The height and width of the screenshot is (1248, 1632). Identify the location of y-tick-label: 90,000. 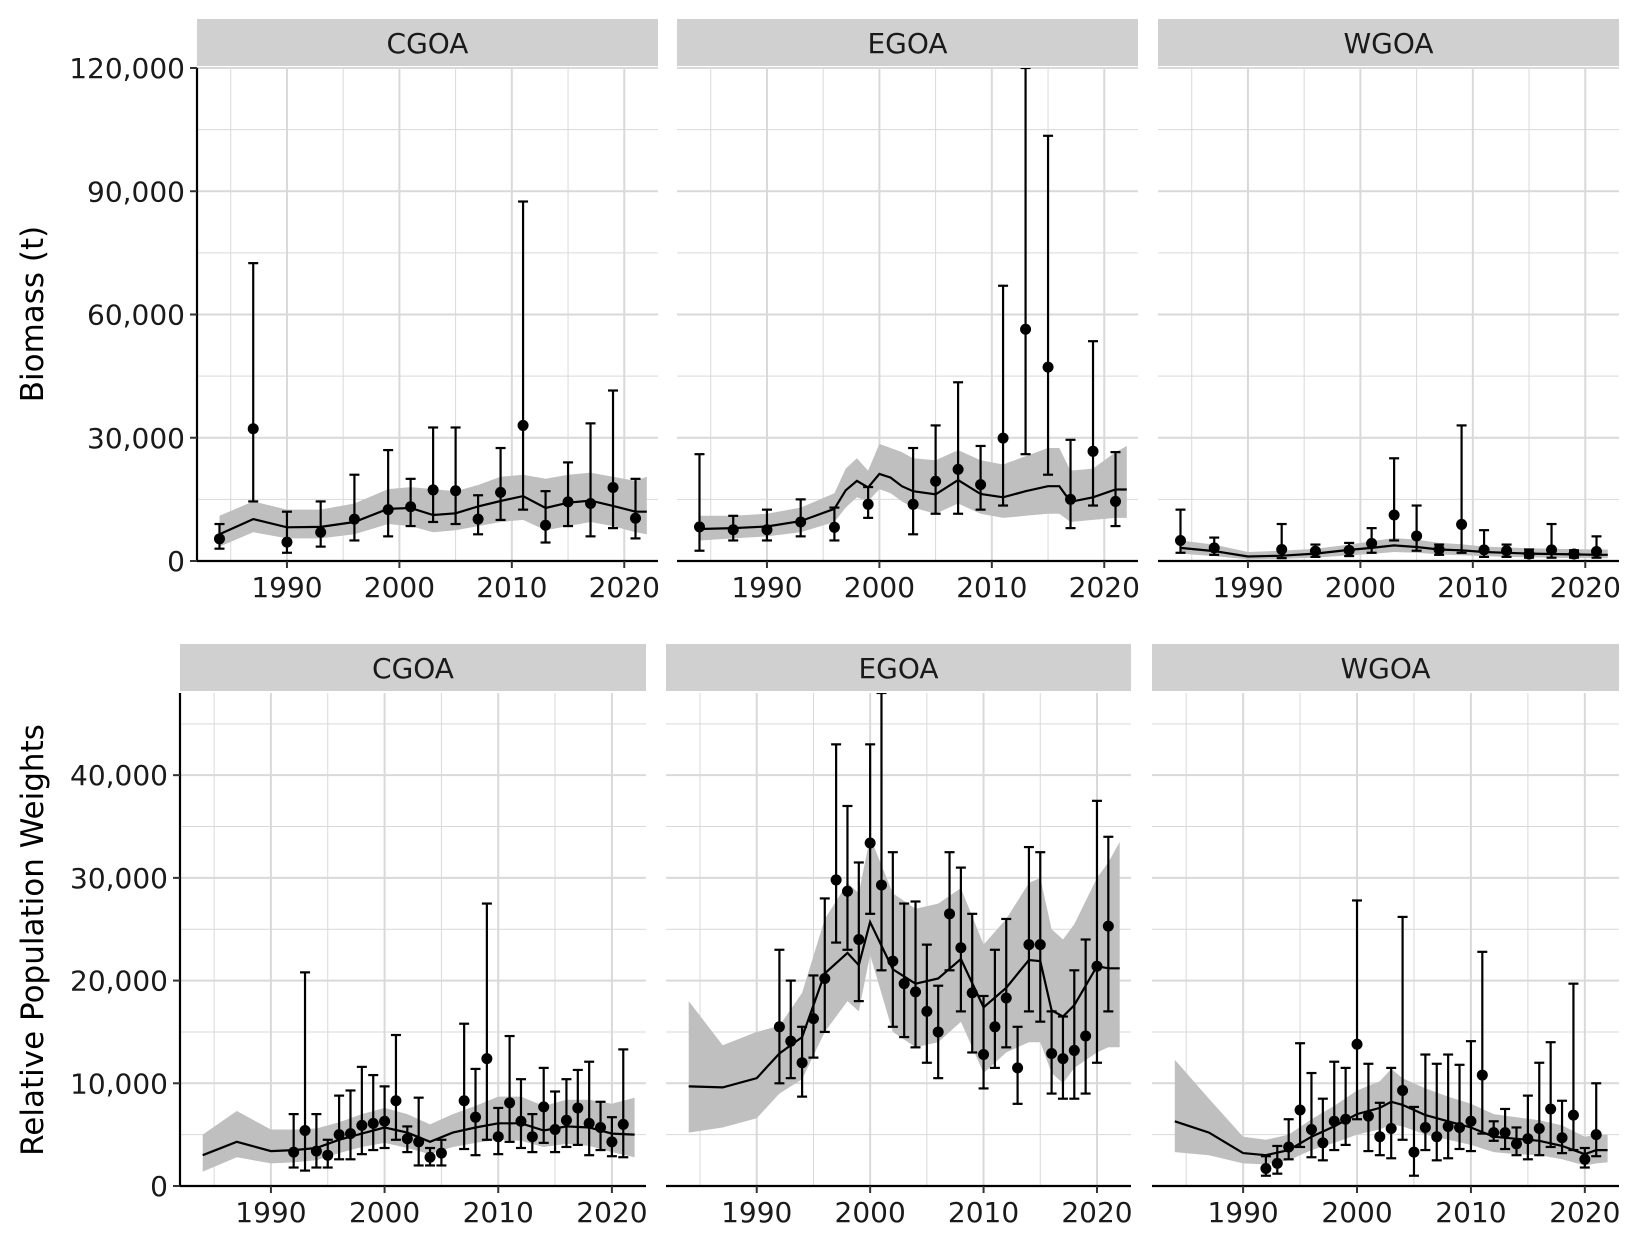
(136, 191).